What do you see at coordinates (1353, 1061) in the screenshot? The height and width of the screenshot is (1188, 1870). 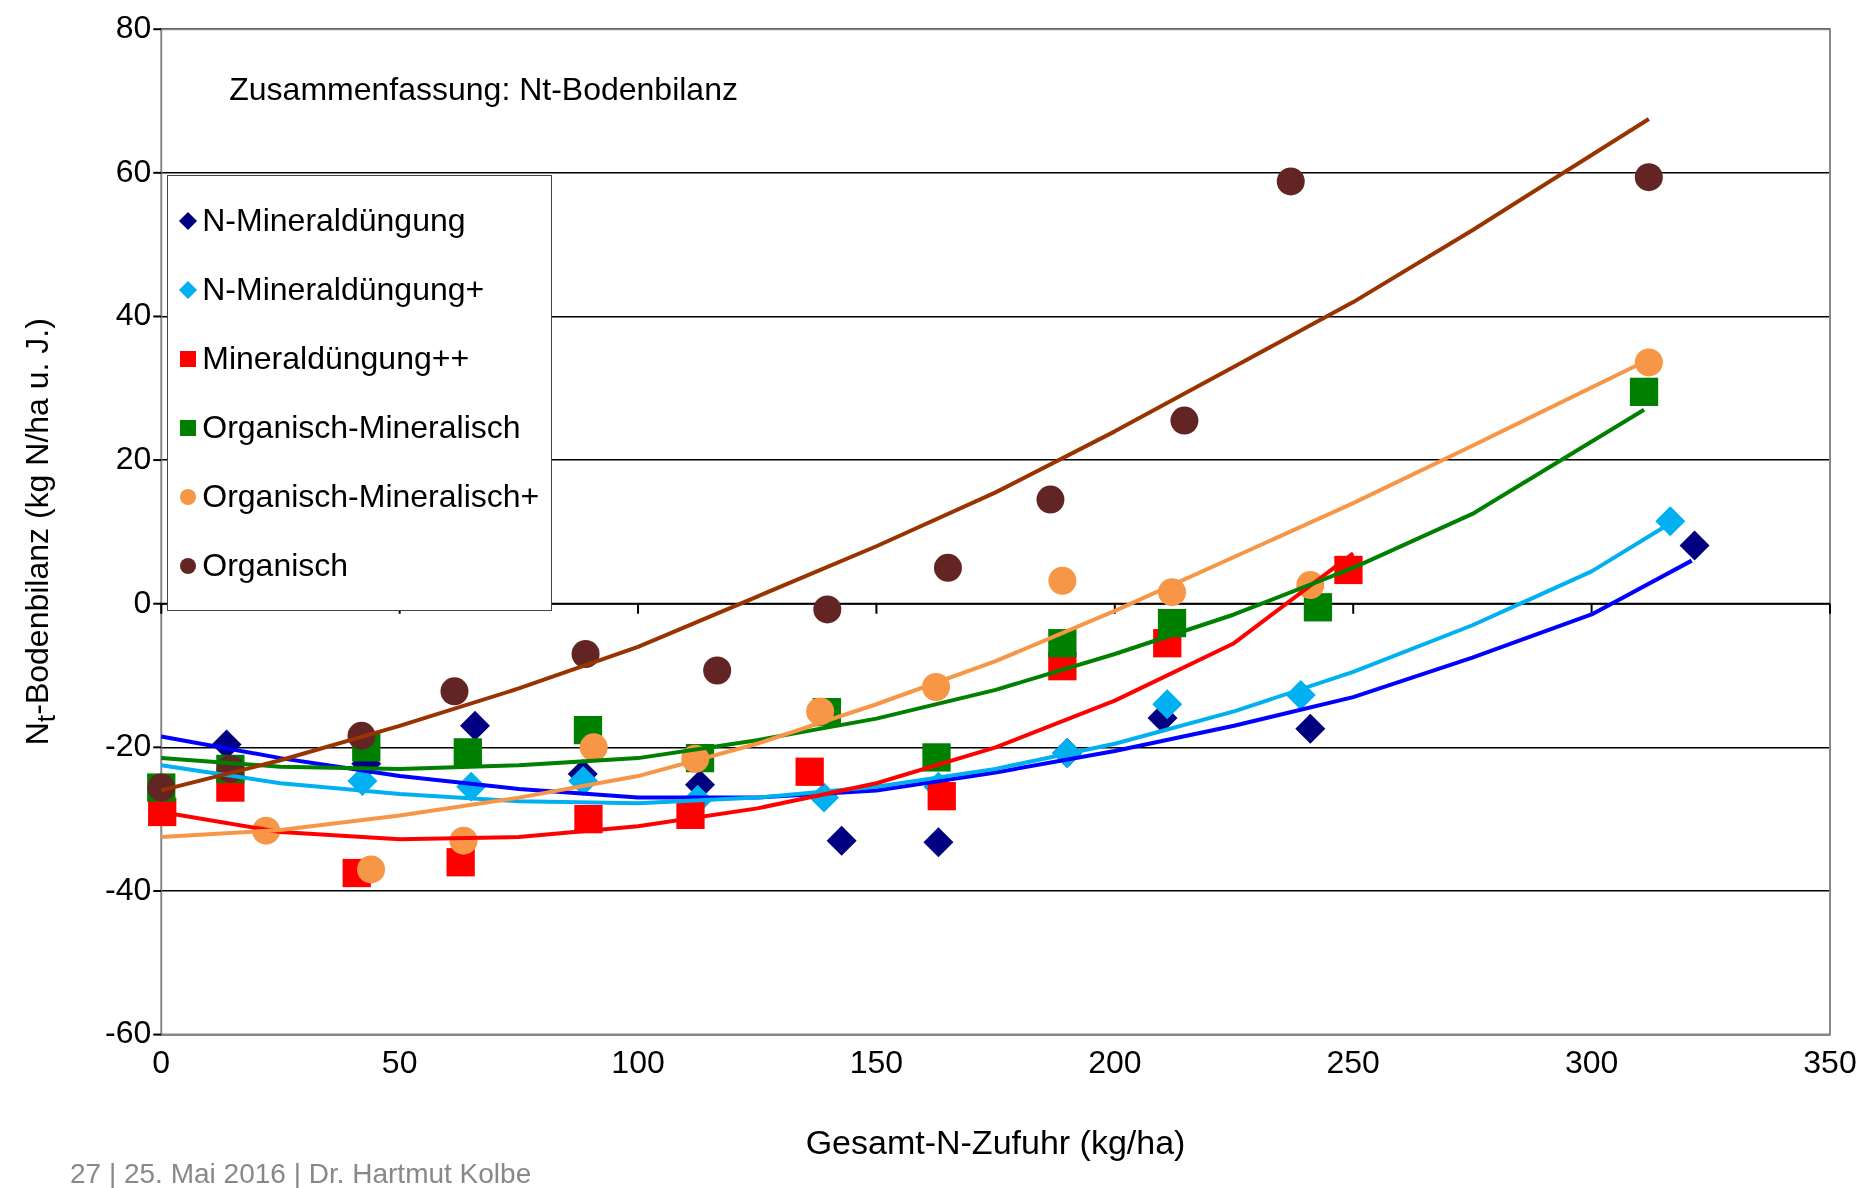 I see `x-tick-label: 250` at bounding box center [1353, 1061].